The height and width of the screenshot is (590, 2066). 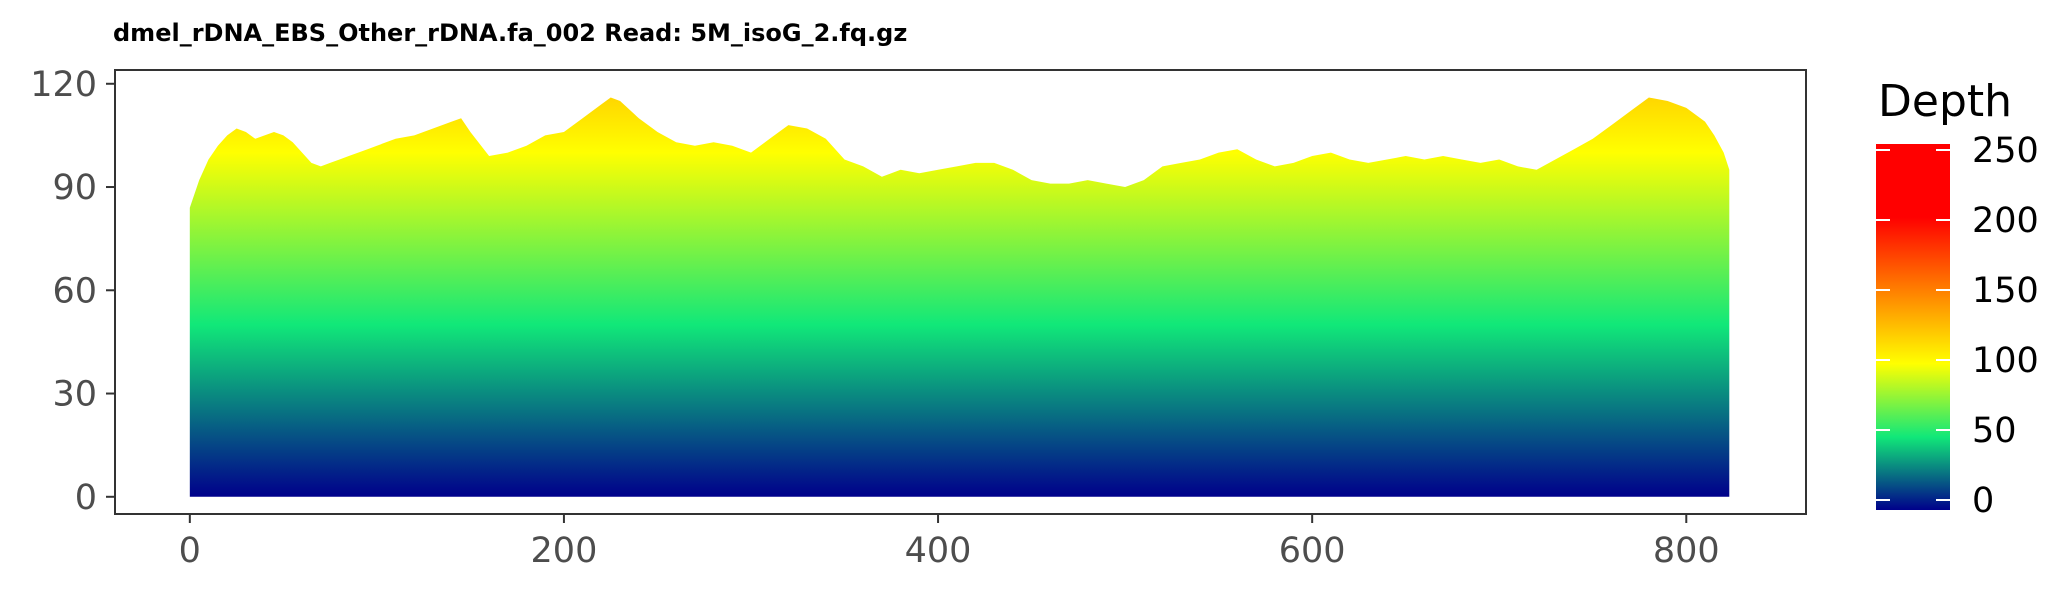 I want to click on x-axis: 0 200 400 600 800, so click(x=949, y=542).